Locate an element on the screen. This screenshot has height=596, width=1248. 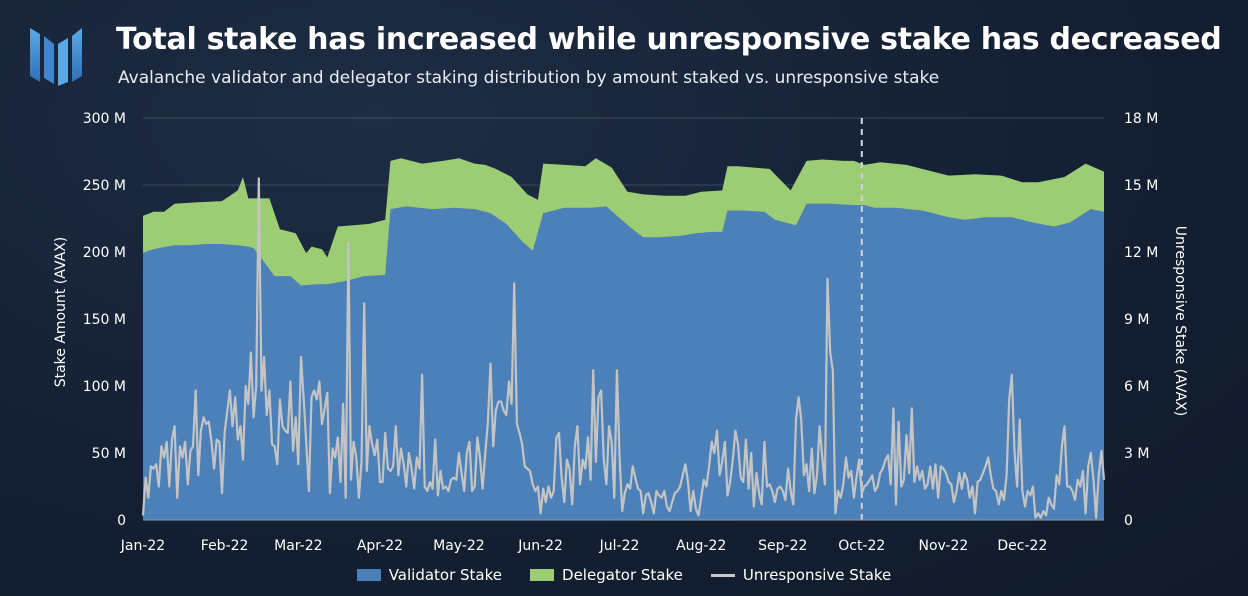
x-tick-label: Oct-22 is located at coordinates (861, 546).